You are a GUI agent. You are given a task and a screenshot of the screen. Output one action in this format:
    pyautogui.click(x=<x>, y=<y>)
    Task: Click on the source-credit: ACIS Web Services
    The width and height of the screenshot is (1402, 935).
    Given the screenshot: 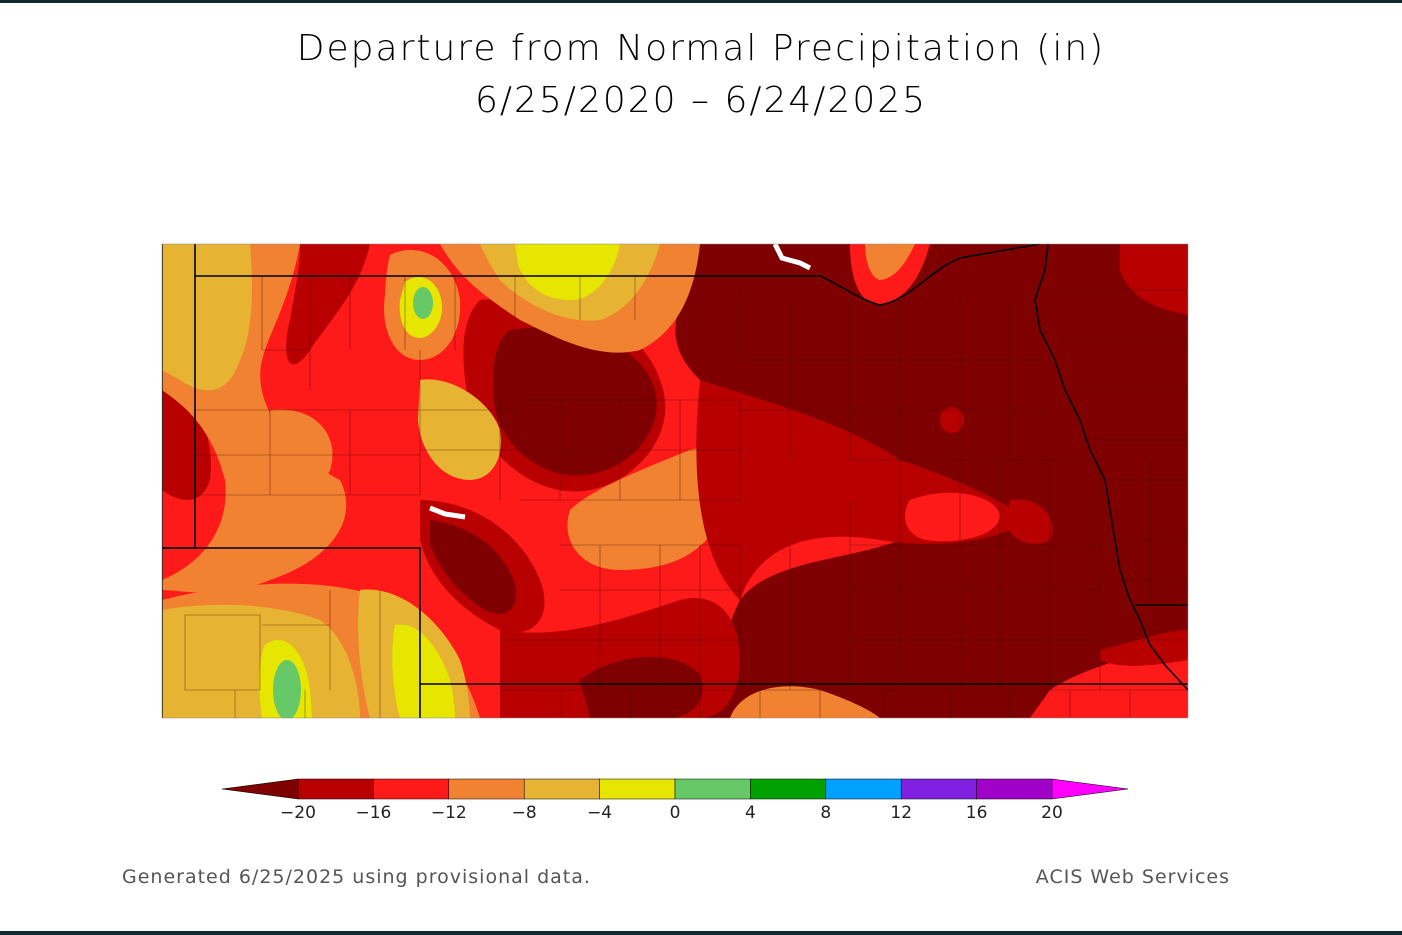 What is the action you would take?
    pyautogui.click(x=1132, y=877)
    